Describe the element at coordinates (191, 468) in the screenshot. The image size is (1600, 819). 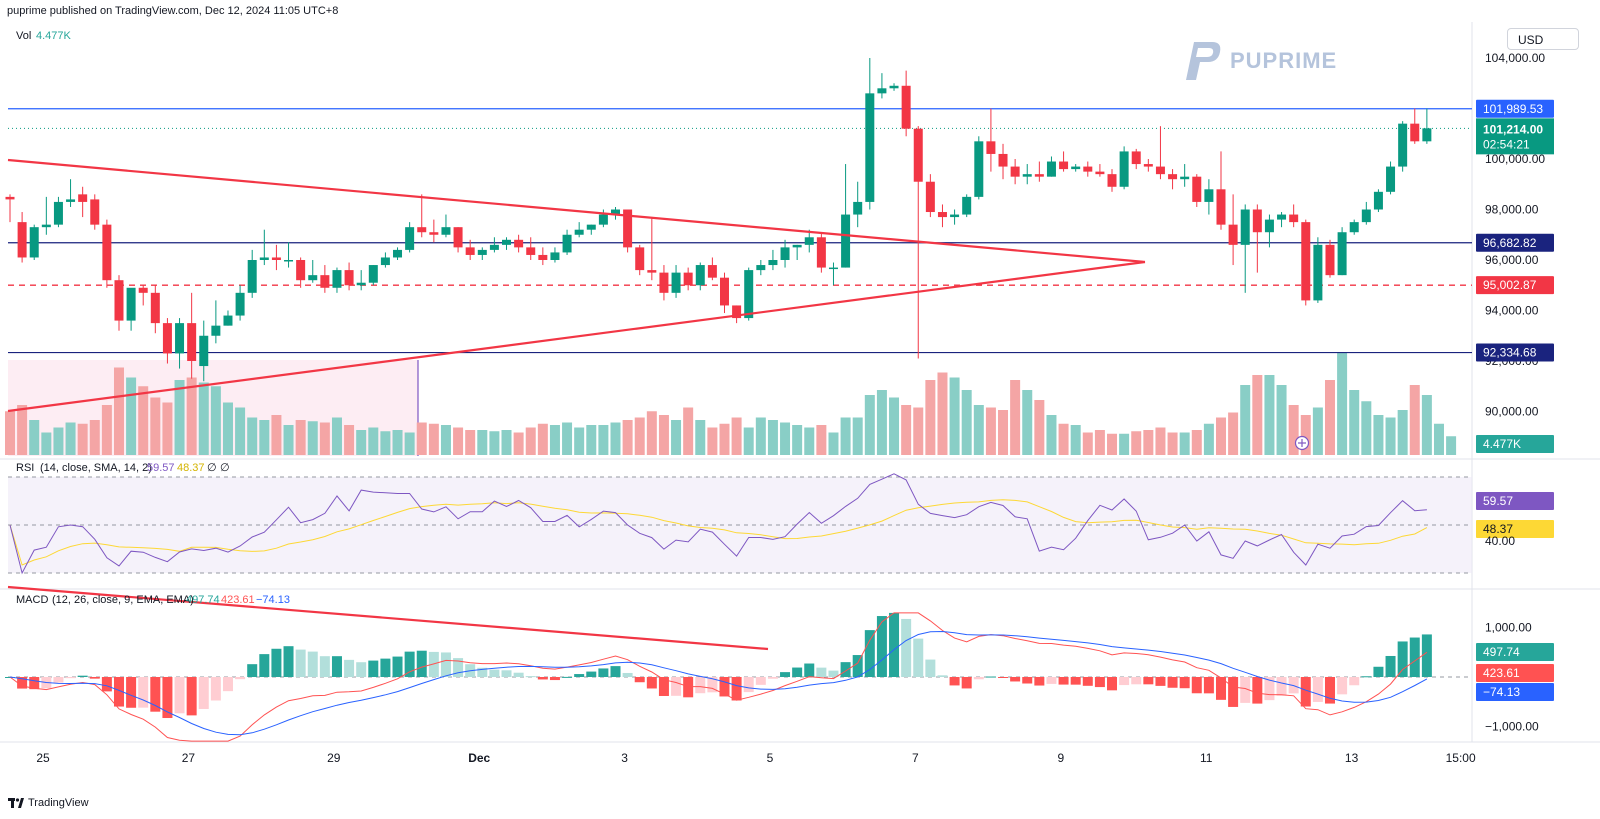
I see `rsi-sma-legend: 48.37` at that location.